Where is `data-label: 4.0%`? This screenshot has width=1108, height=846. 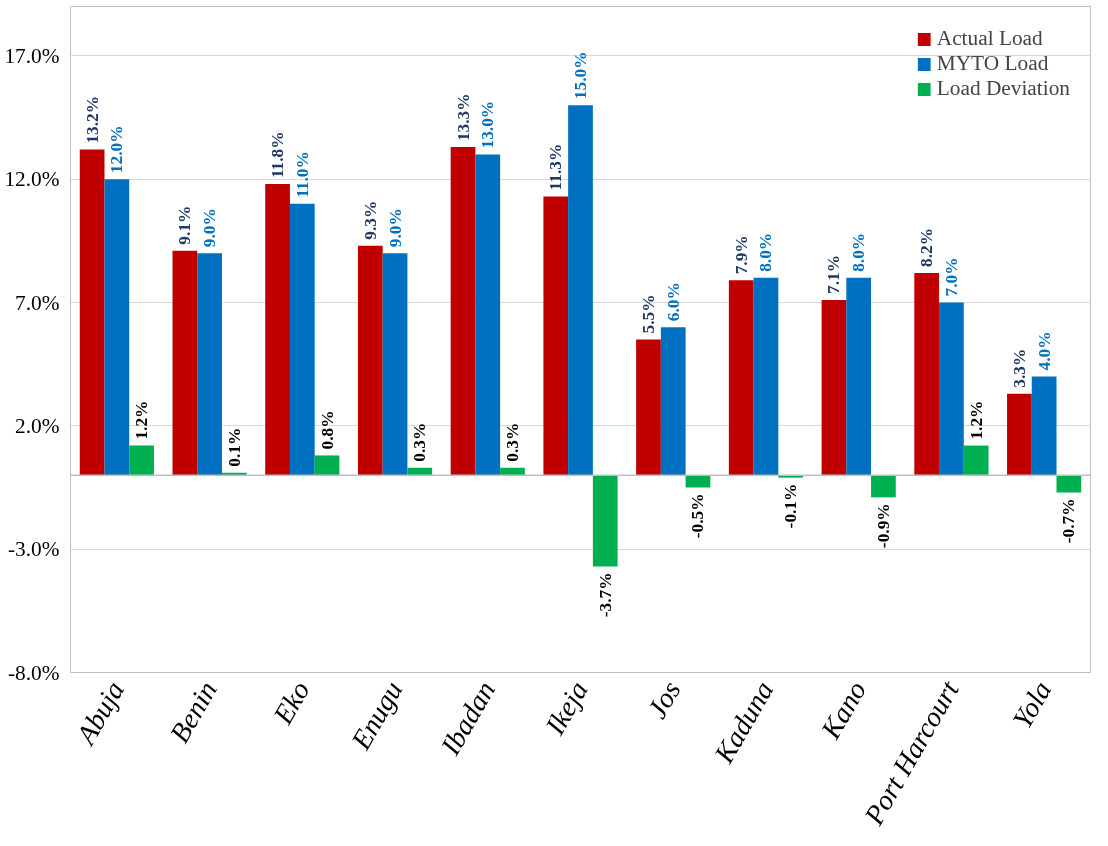 data-label: 4.0% is located at coordinates (1044, 351).